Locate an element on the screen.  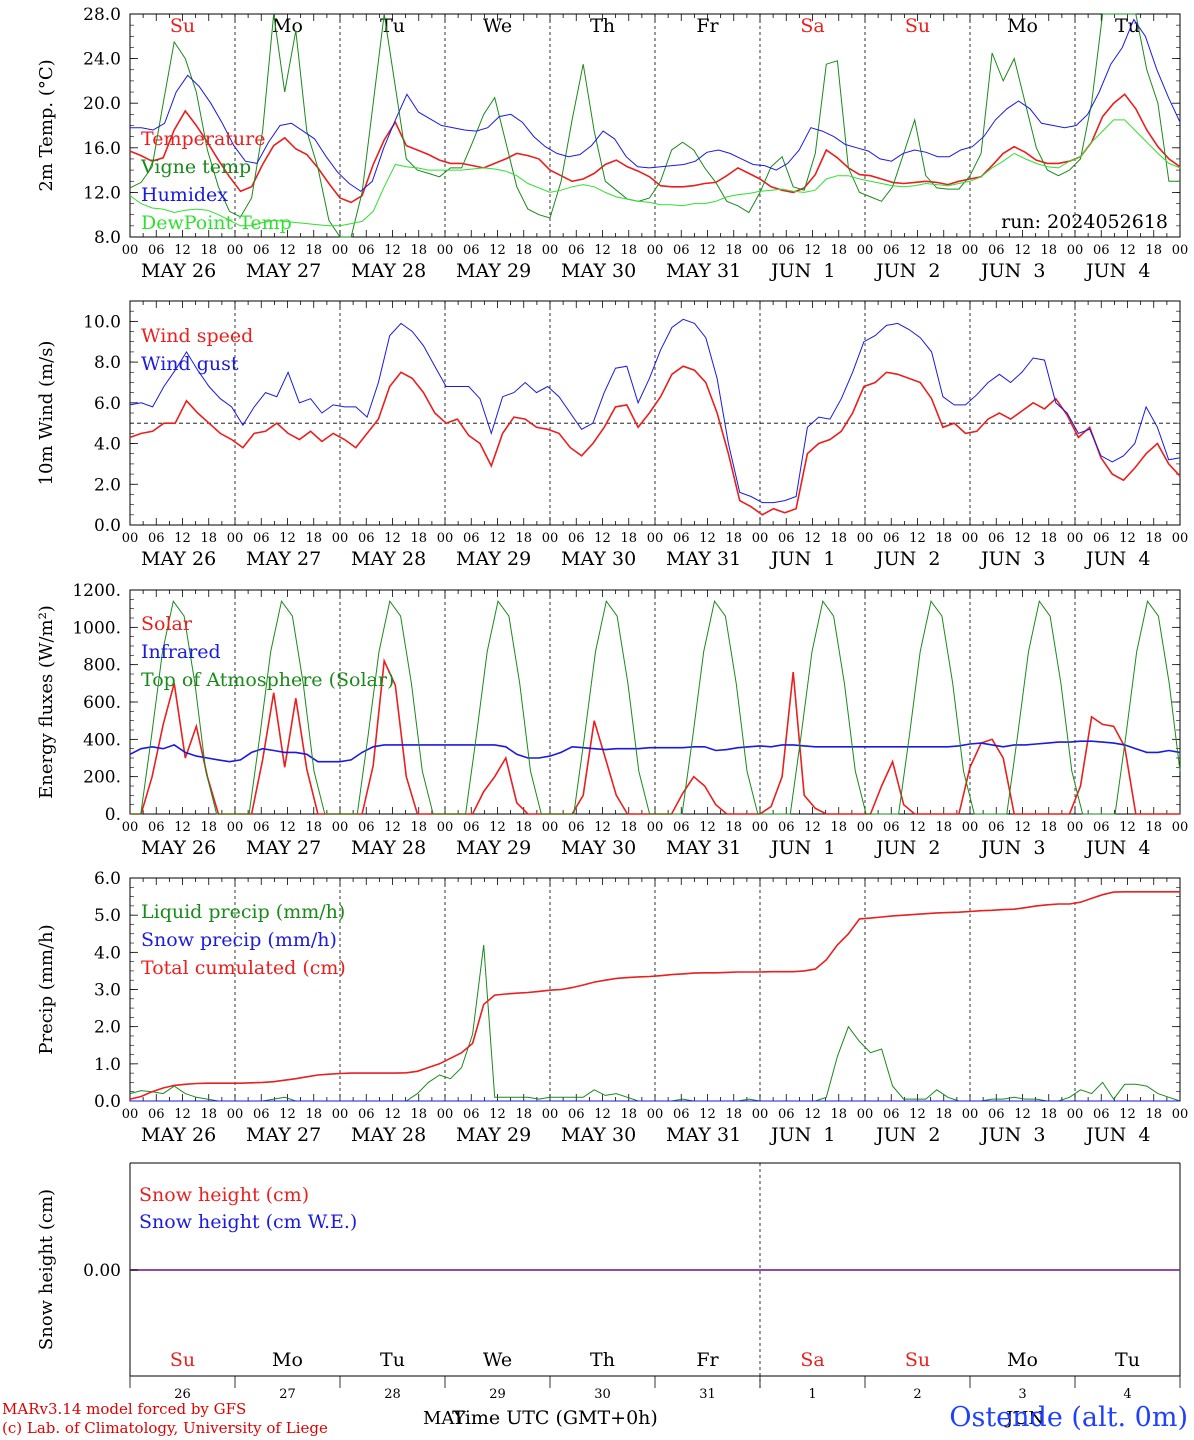
legend-label: Total cumulated (cm) is located at coordinates (243, 968).